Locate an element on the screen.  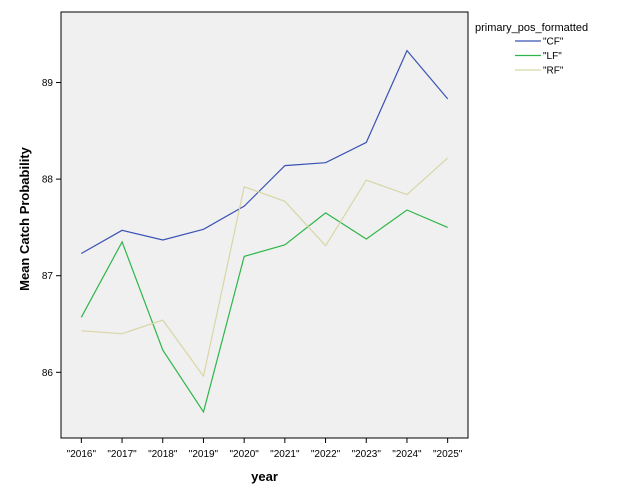
x-tick-label: "2018" is located at coordinates (163, 454).